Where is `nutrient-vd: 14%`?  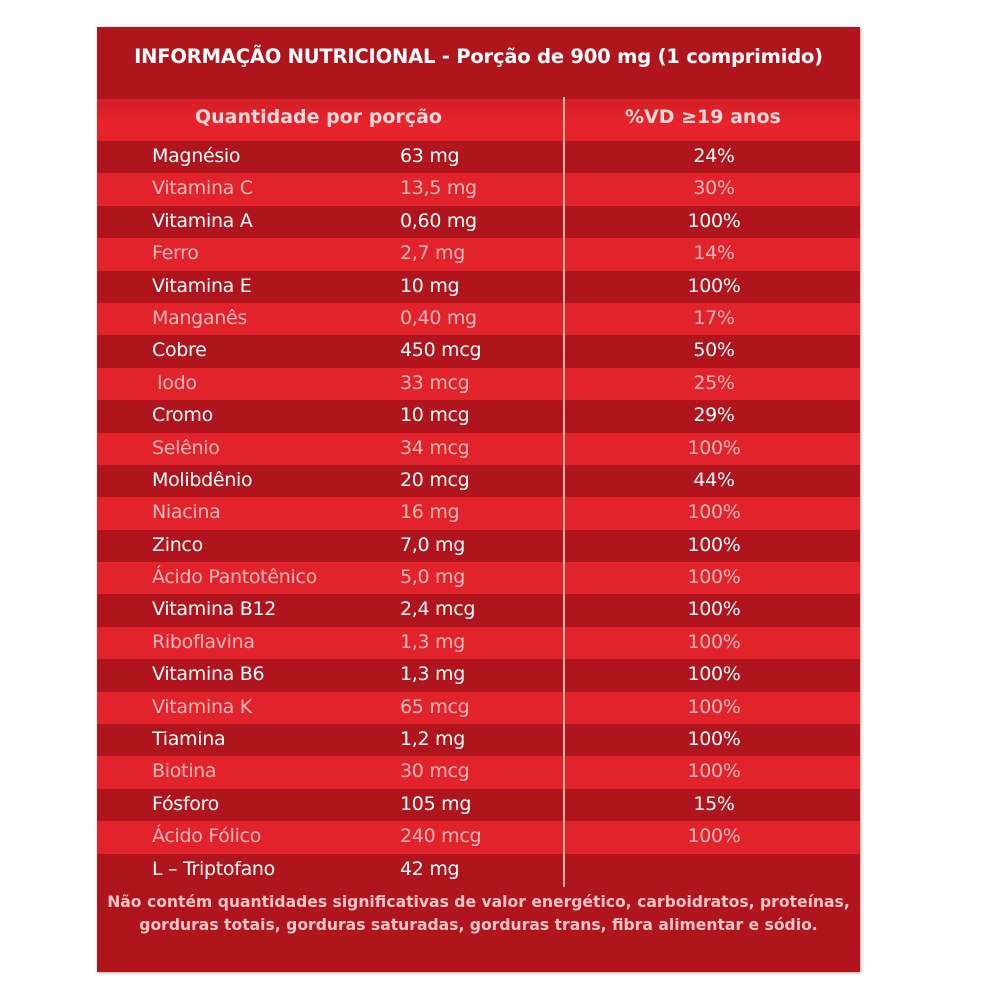
nutrient-vd: 14% is located at coordinates (714, 253).